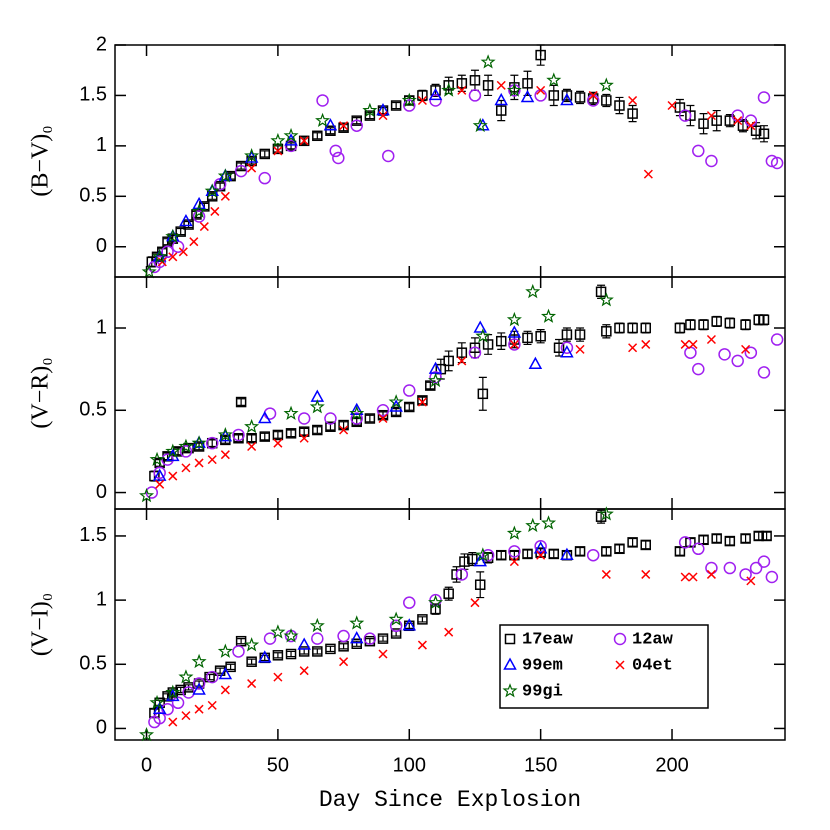 The height and width of the screenshot is (830, 830). What do you see at coordinates (93, 535) in the screenshot?
I see `y-tick-label: 1.5` at bounding box center [93, 535].